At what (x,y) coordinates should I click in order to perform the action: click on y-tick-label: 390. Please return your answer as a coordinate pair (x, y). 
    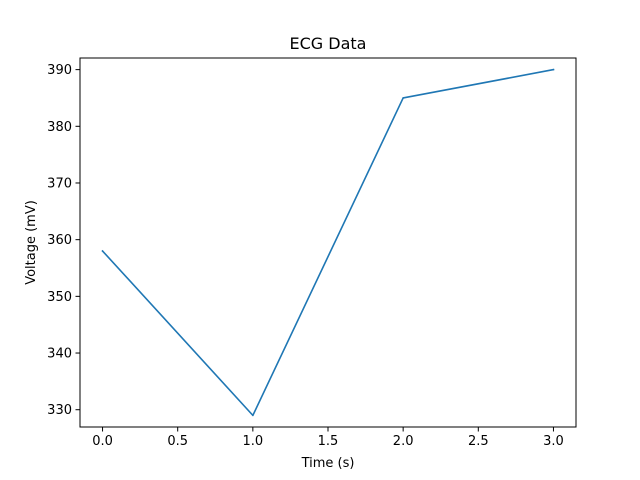
    Looking at the image, I should click on (59, 70).